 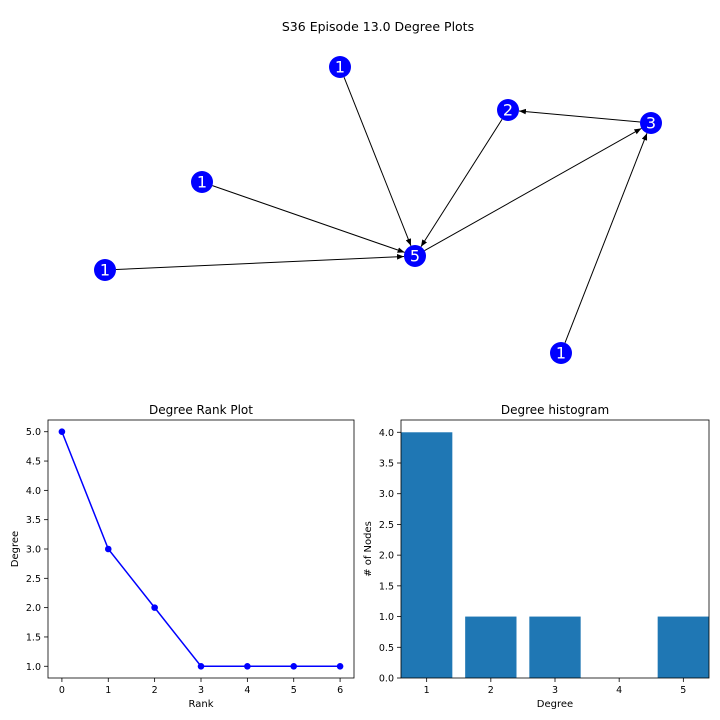 I want to click on hist-y-tick-label: 0.5, so click(x=386, y=648).